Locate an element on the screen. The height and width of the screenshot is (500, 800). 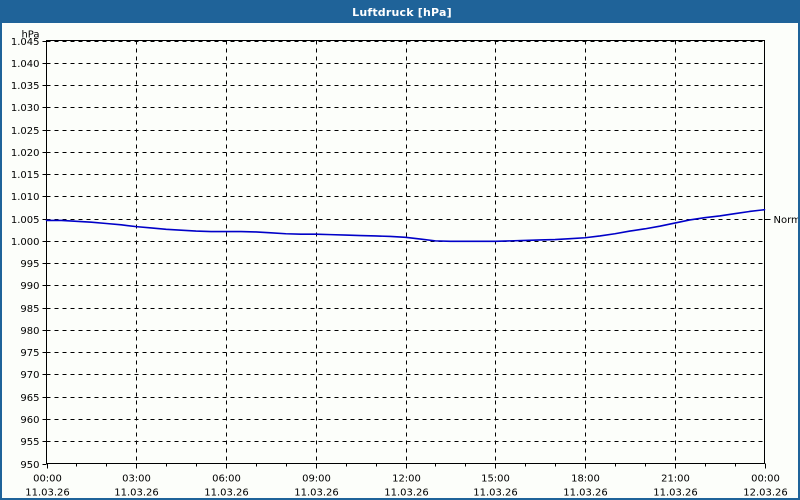
x-axis-time-label: 06:00 is located at coordinates (226, 479).